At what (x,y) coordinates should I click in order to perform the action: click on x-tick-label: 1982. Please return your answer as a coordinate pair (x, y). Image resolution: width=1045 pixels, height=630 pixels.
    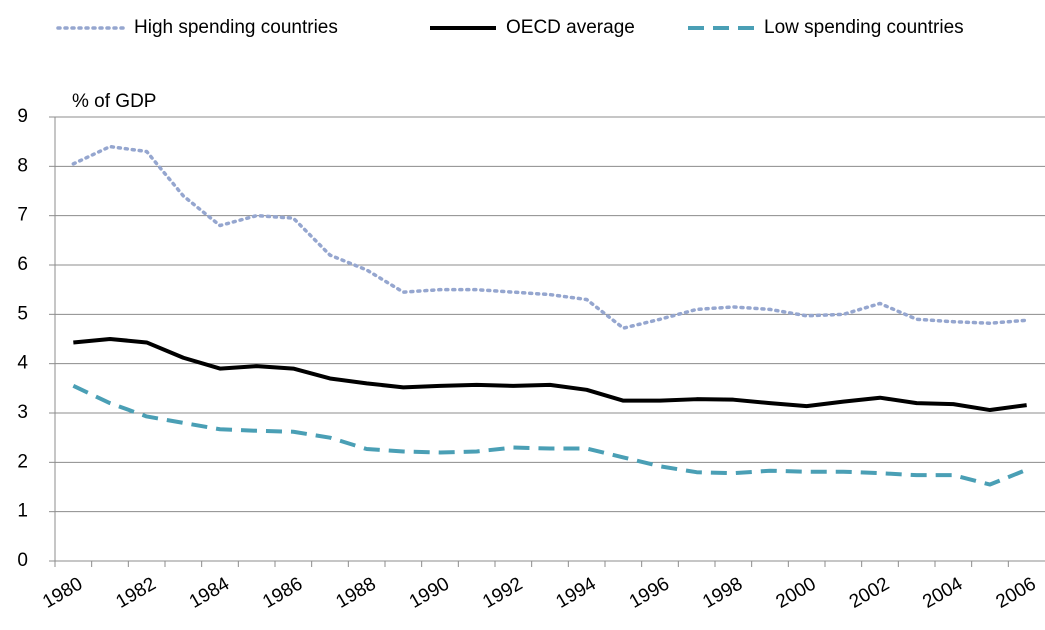
    Looking at the image, I should click on (136, 592).